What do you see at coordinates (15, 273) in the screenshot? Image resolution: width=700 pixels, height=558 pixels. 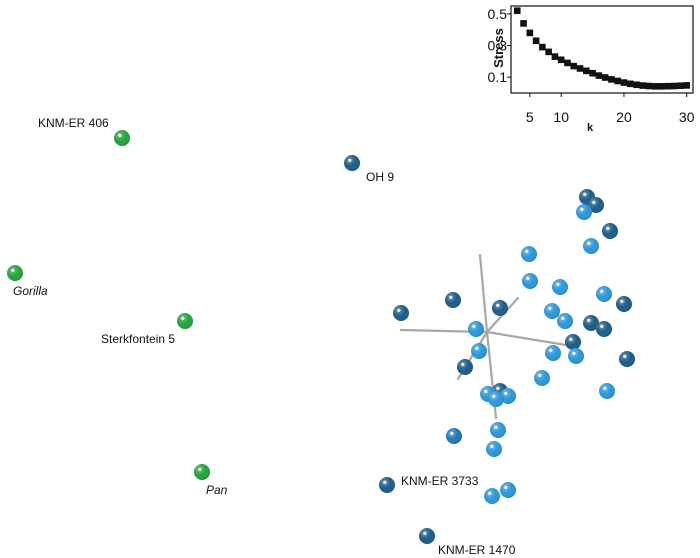 I see `point-gorilla` at bounding box center [15, 273].